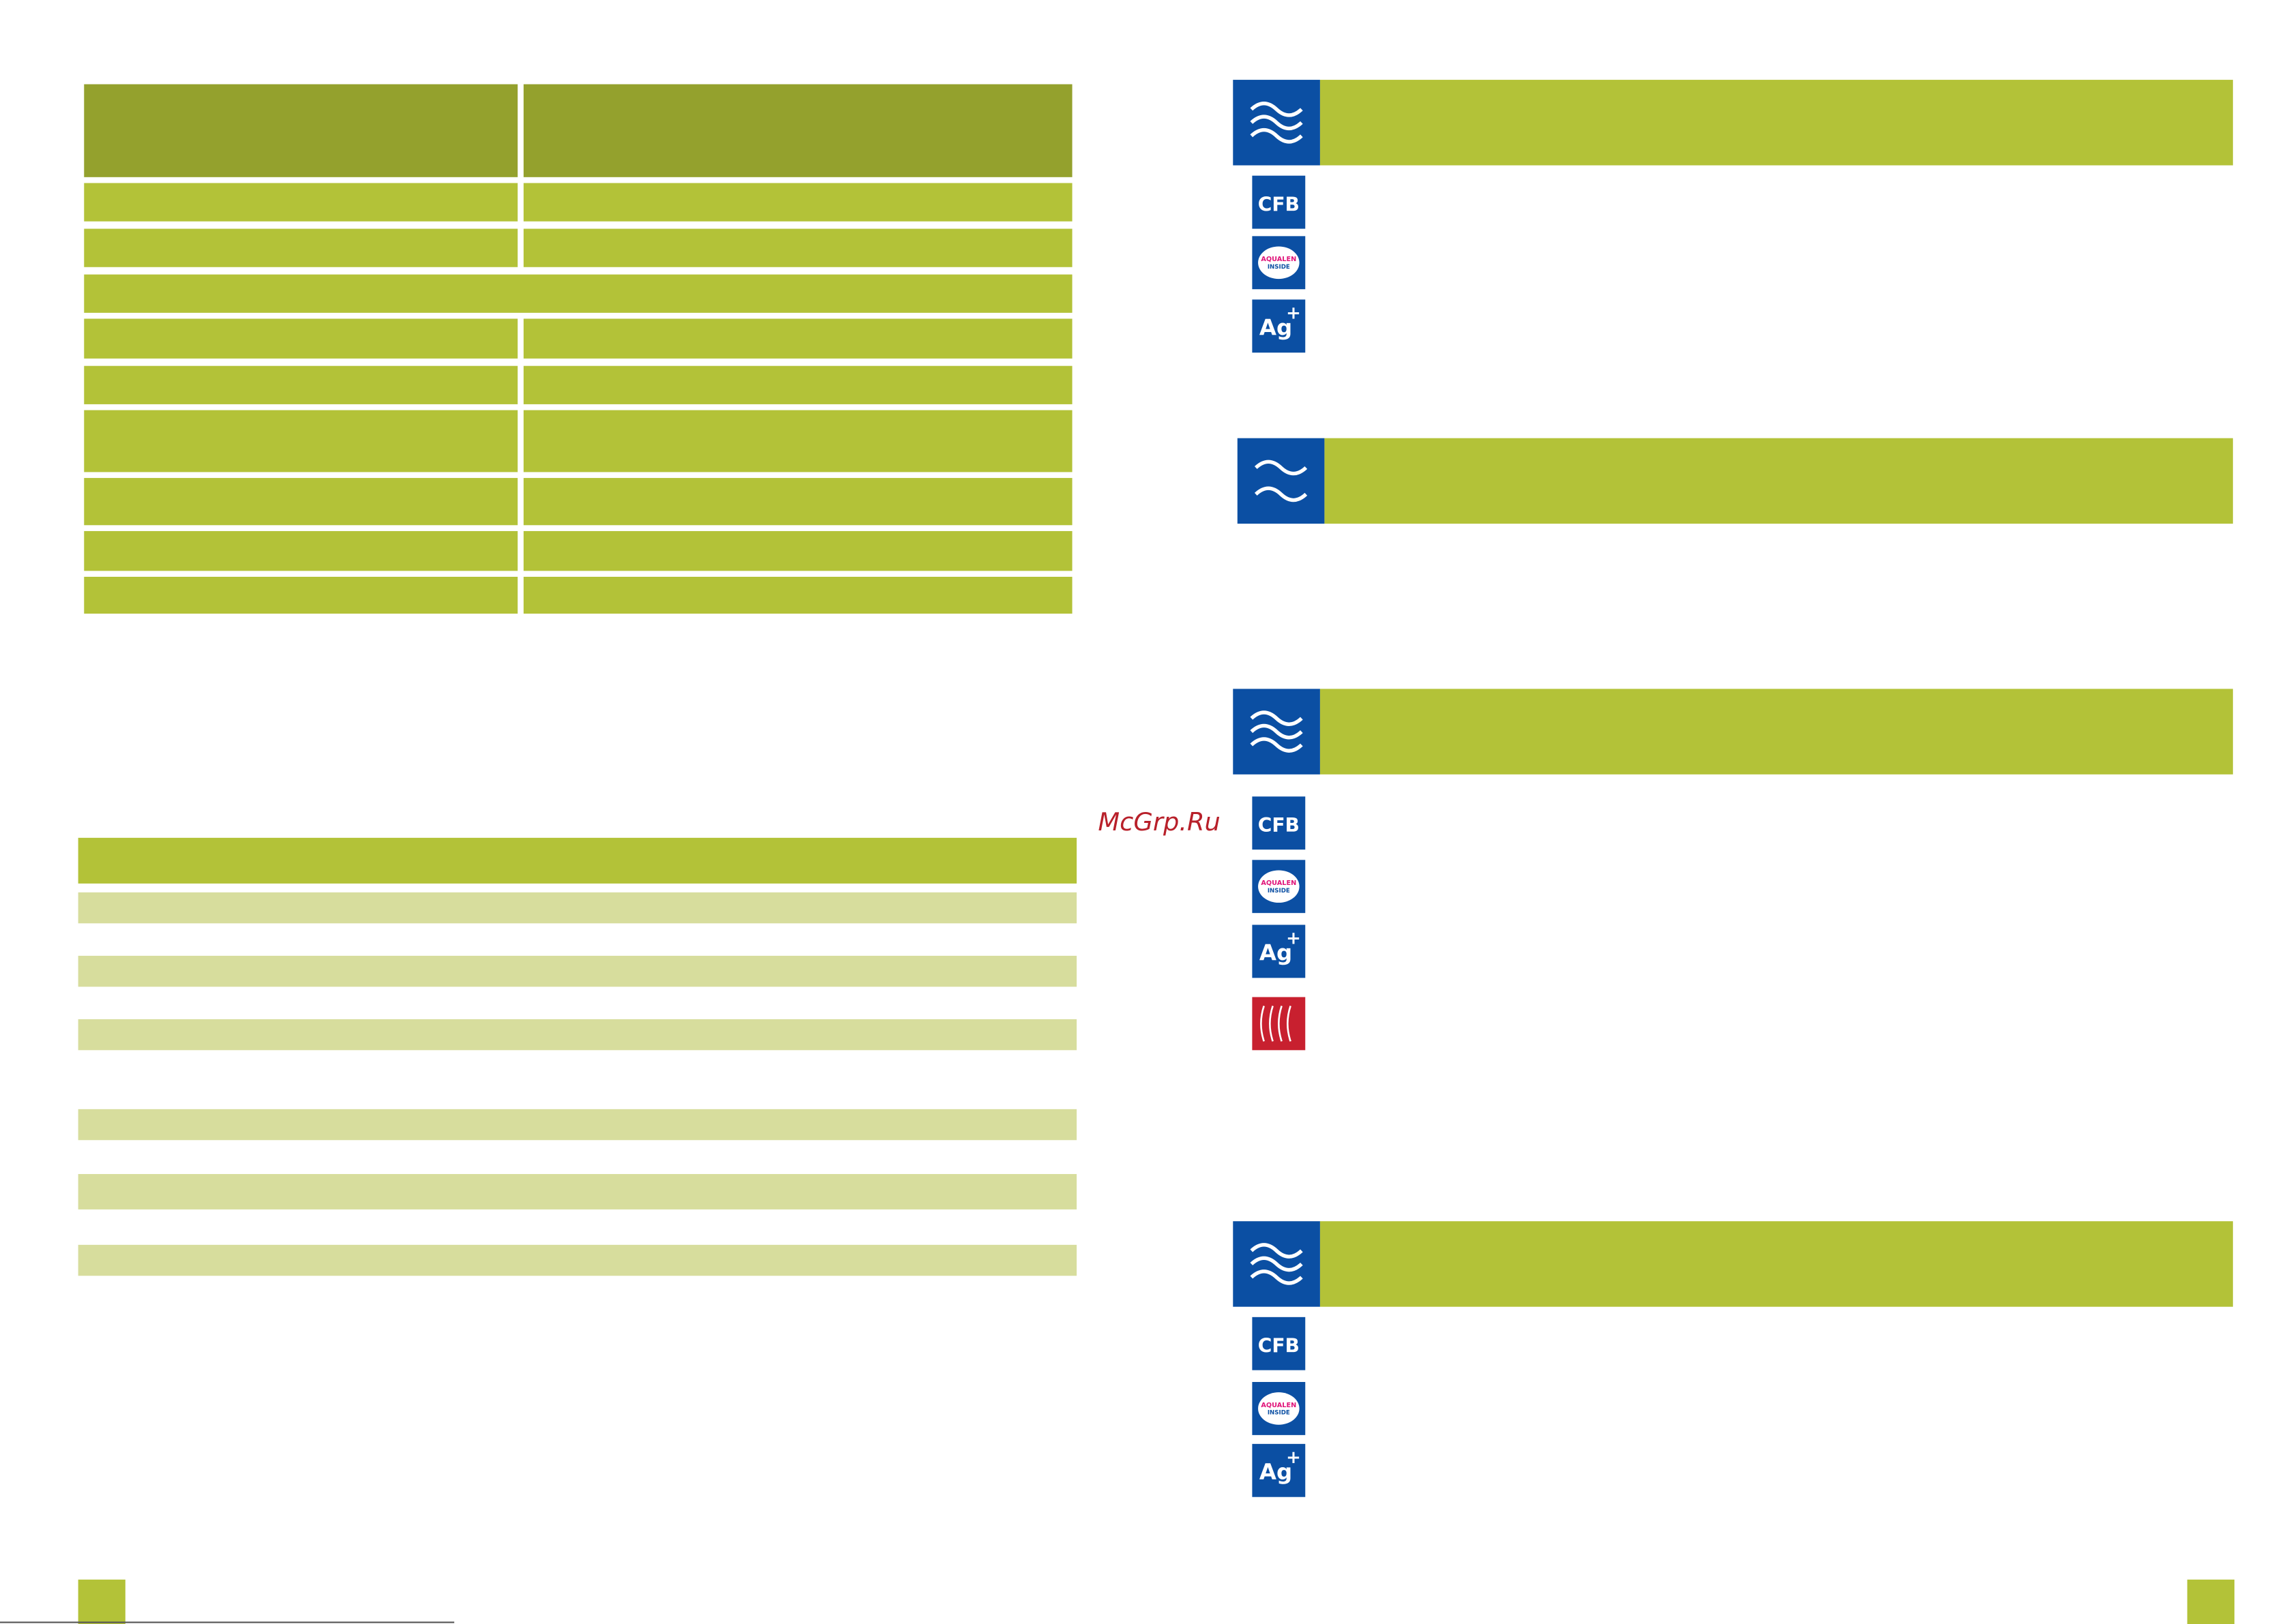  I want to click on section-icon, so click(1281, 481).